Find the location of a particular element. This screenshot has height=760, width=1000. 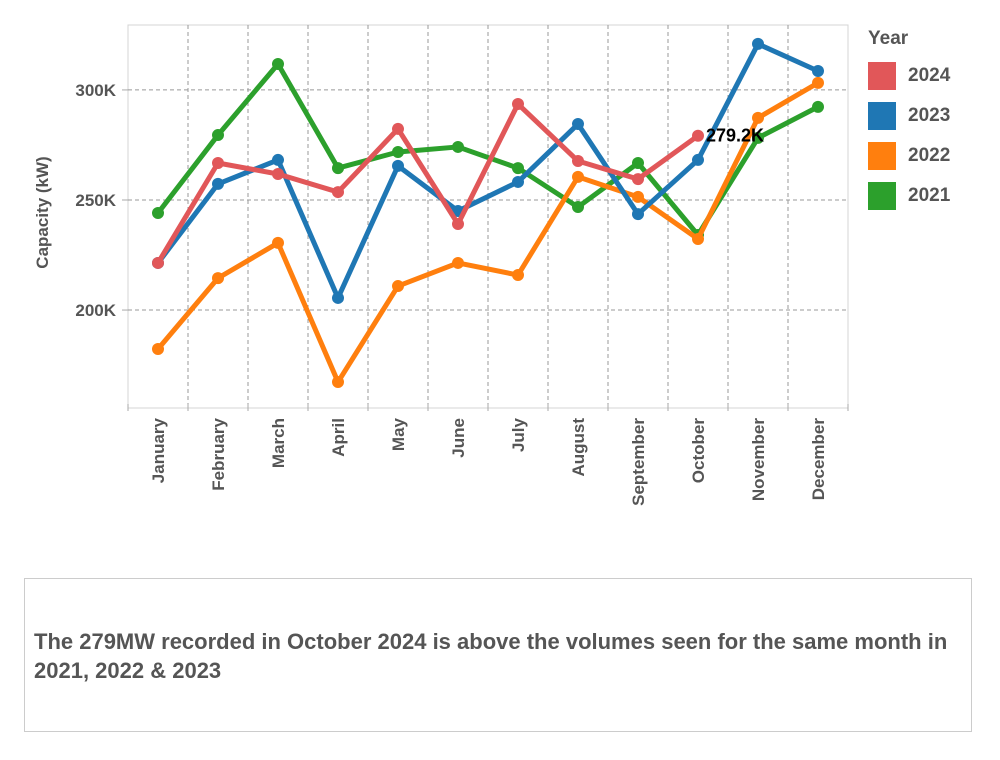

x-tick-label: October is located at coordinates (698, 451).